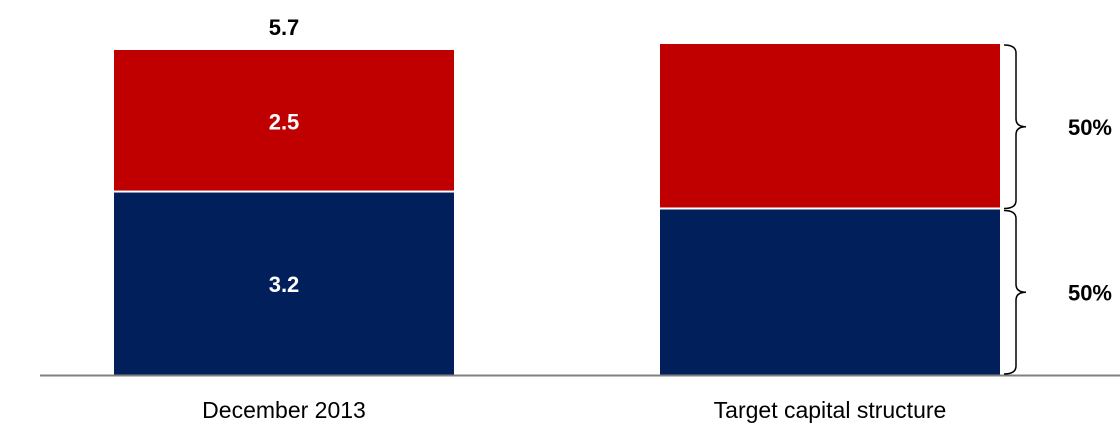  I want to click on data-label-bar2-segment-2: 50%, so click(1090, 127).